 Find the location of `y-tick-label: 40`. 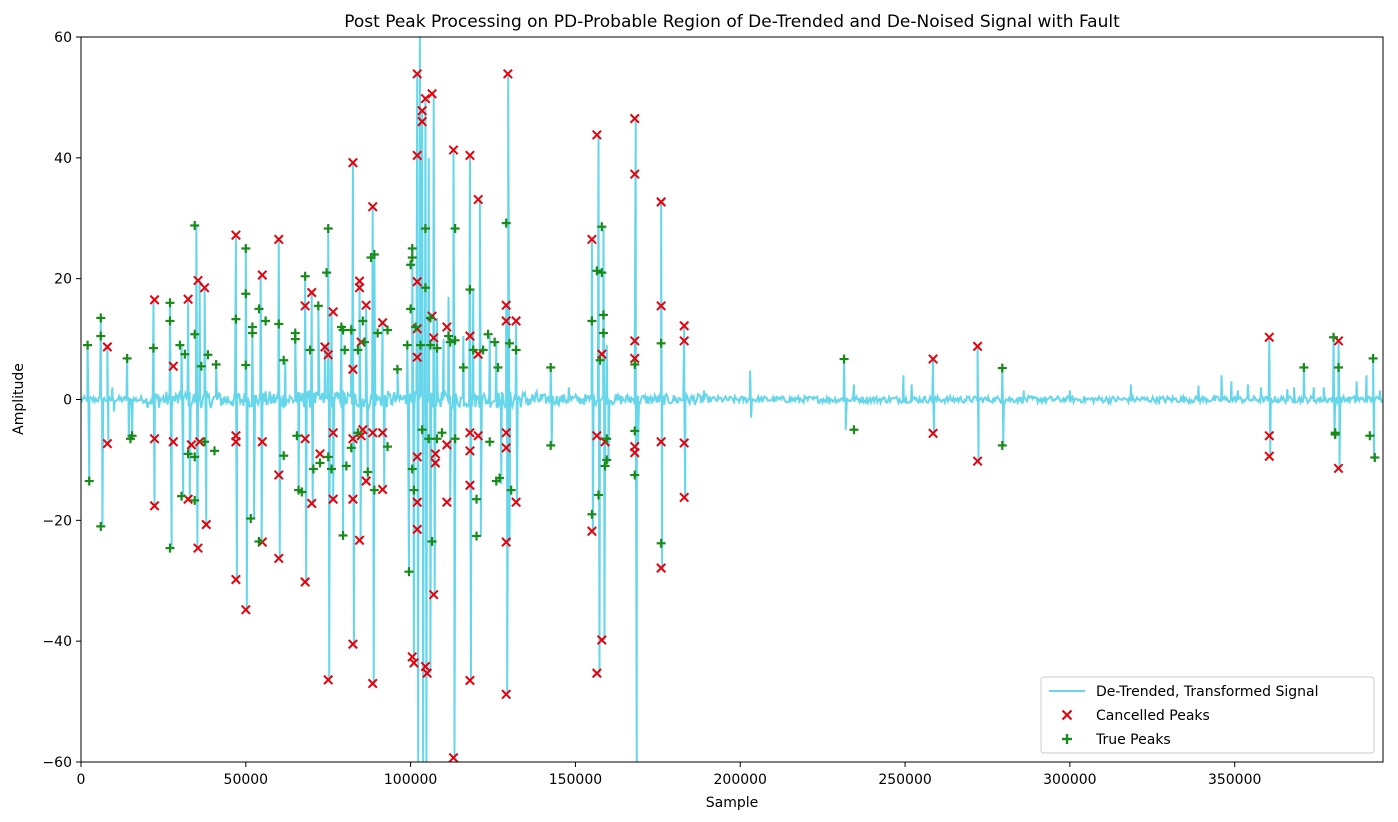

y-tick-label: 40 is located at coordinates (63, 159).